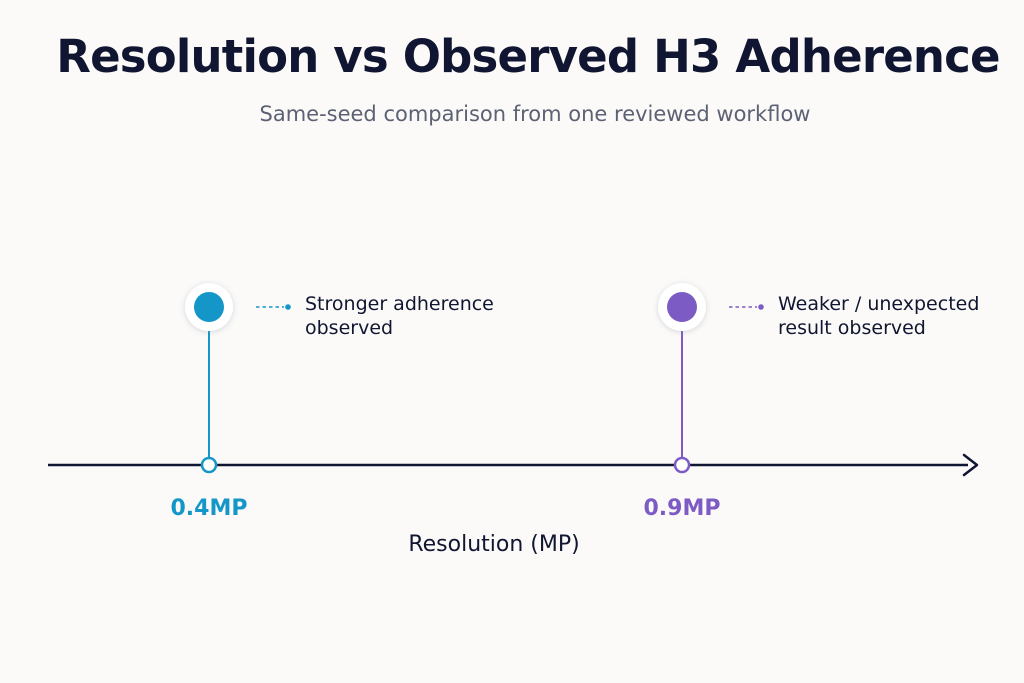  Describe the element at coordinates (852, 328) in the screenshot. I see `annotation-line: result observed` at that location.